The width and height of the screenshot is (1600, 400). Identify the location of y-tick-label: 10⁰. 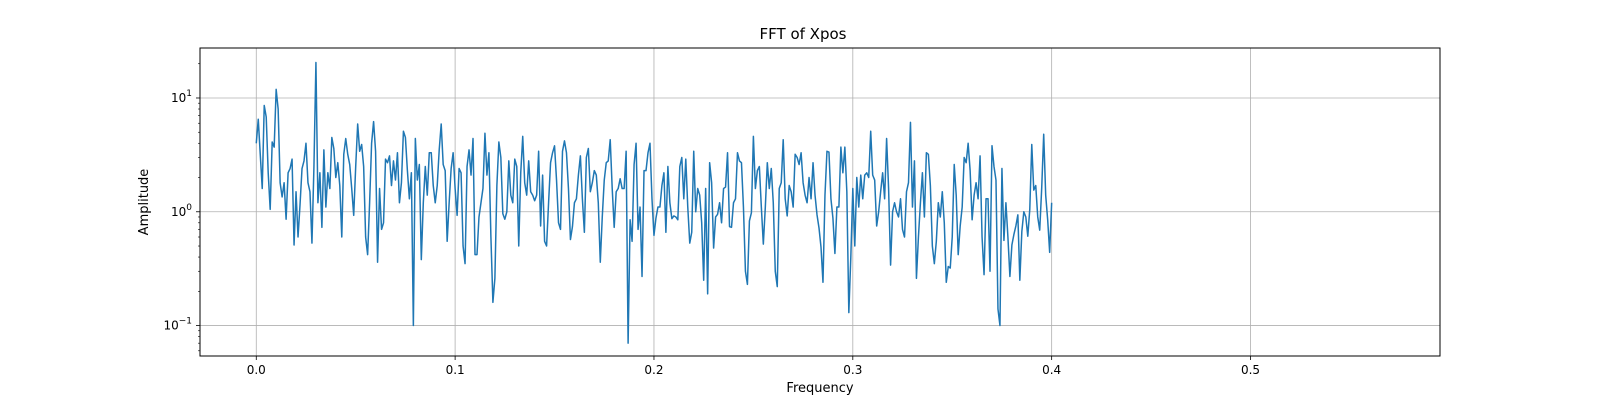
(181, 211).